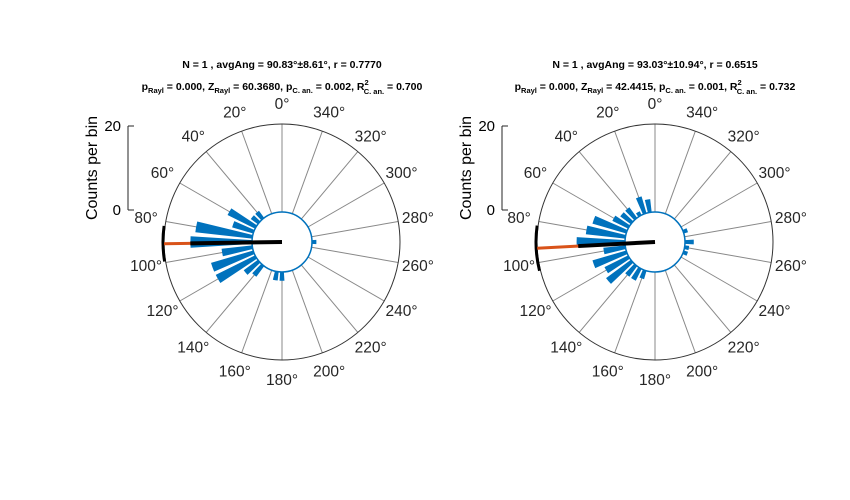  I want to click on plot-1-r-tick-label-max: 20, so click(112, 126).